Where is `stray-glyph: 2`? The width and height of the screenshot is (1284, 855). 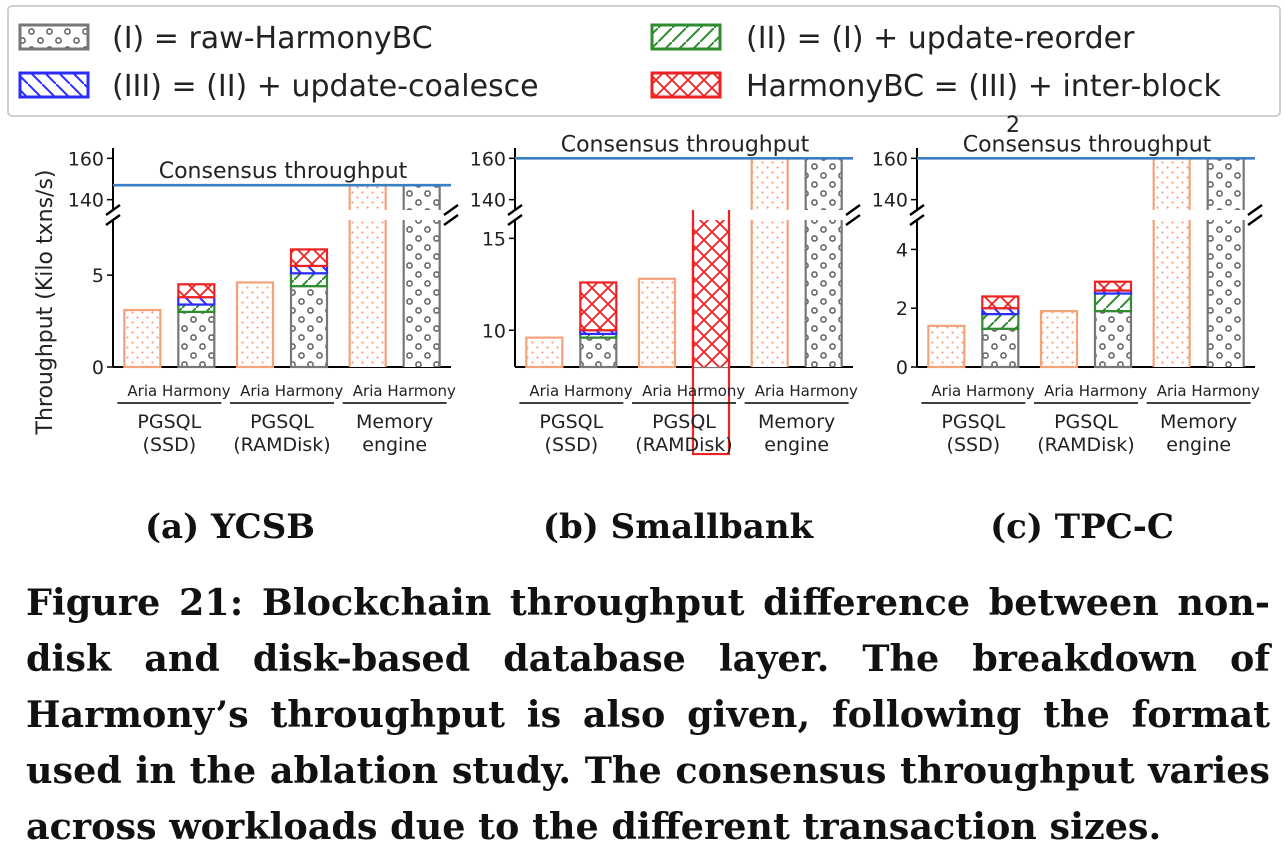 stray-glyph: 2 is located at coordinates (1013, 125).